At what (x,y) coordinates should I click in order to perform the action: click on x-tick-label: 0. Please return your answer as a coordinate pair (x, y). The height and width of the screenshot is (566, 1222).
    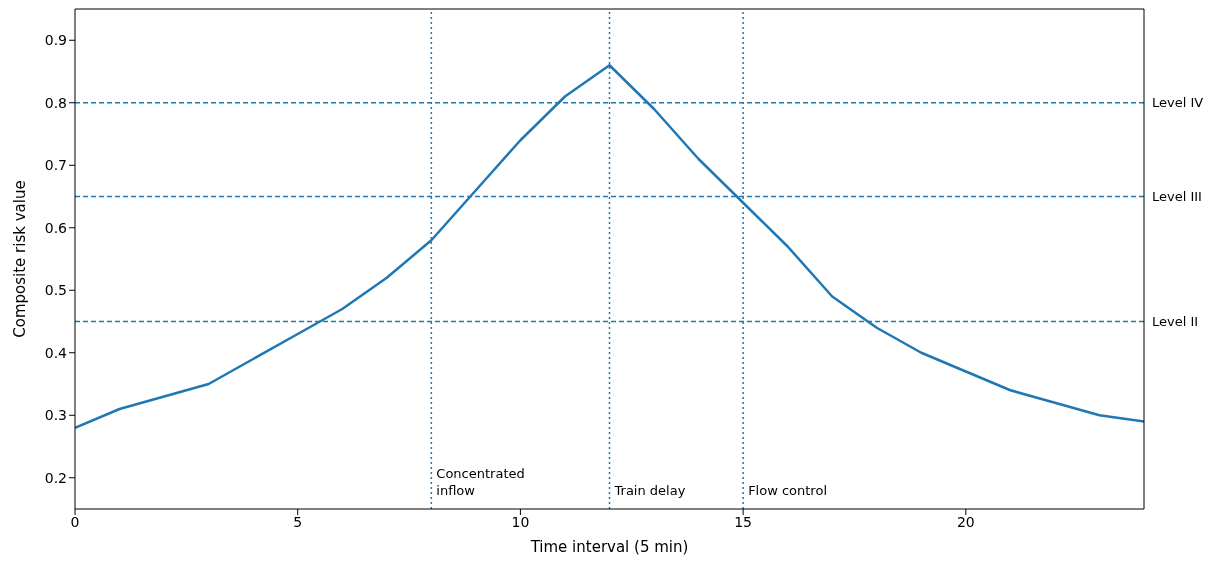
    Looking at the image, I should click on (75, 521).